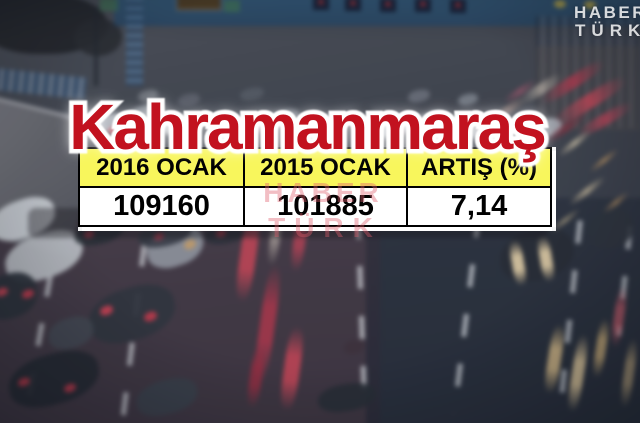 This screenshot has height=423, width=640. What do you see at coordinates (96, 46) in the screenshot?
I see `lamp-pole` at bounding box center [96, 46].